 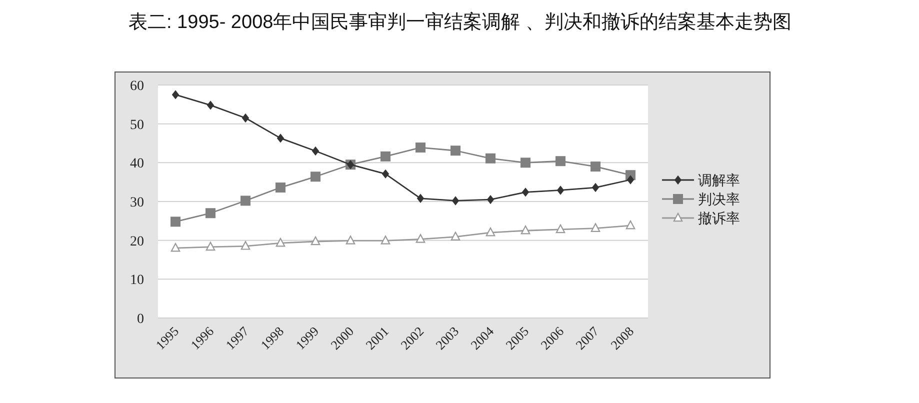 What do you see at coordinates (719, 180) in the screenshot?
I see `legend-label: 调解率` at bounding box center [719, 180].